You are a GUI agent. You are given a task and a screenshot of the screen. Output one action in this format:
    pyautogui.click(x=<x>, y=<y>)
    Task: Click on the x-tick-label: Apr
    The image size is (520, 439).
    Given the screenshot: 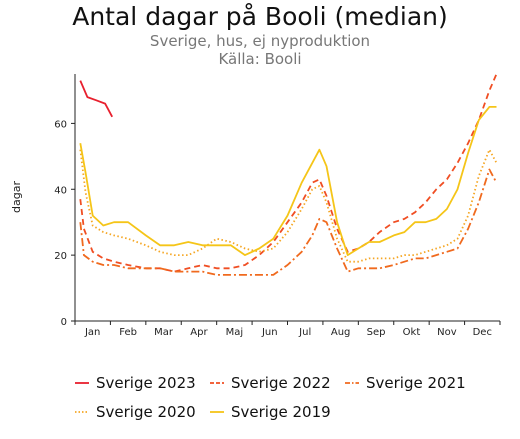 What is the action you would take?
    pyautogui.click(x=199, y=332)
    